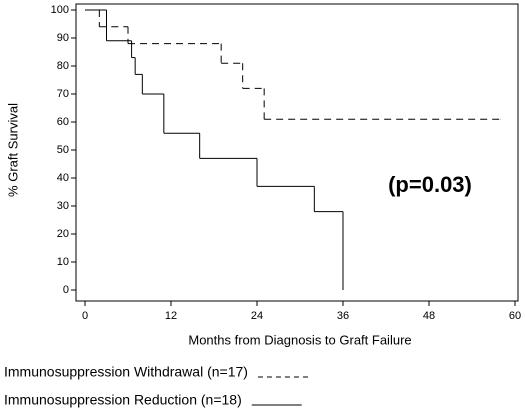  What do you see at coordinates (63, 206) in the screenshot?
I see `y-tick-label: 30` at bounding box center [63, 206].